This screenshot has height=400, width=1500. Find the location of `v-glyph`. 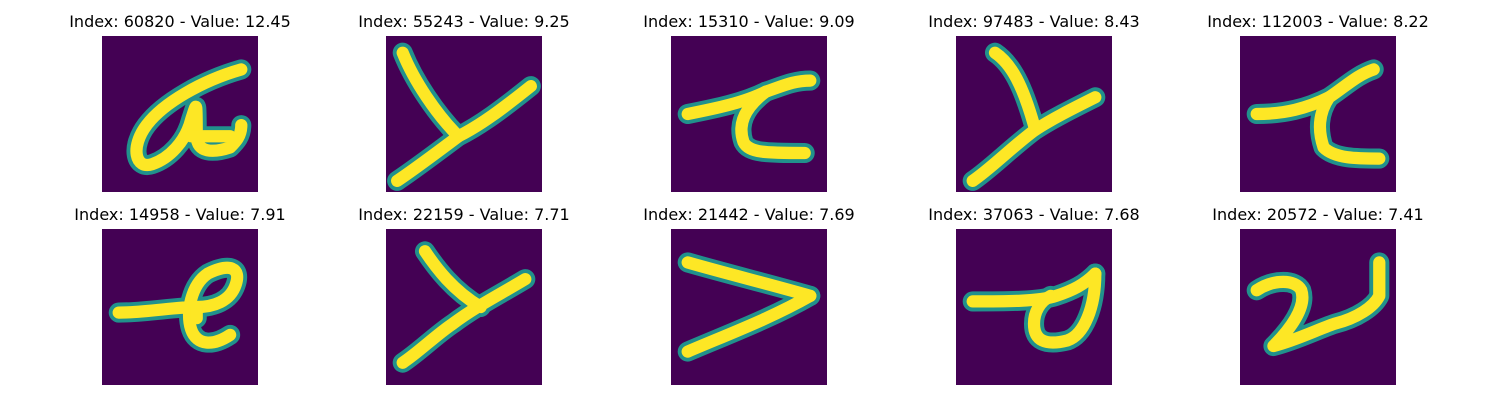

v-glyph is located at coordinates (749, 307).